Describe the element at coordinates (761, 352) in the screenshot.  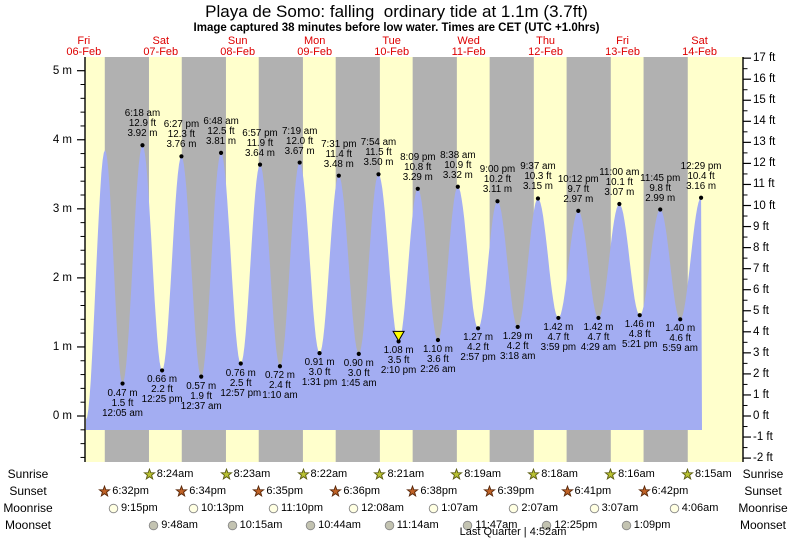
I see `right-axis-tick-label: 3 ft` at that location.